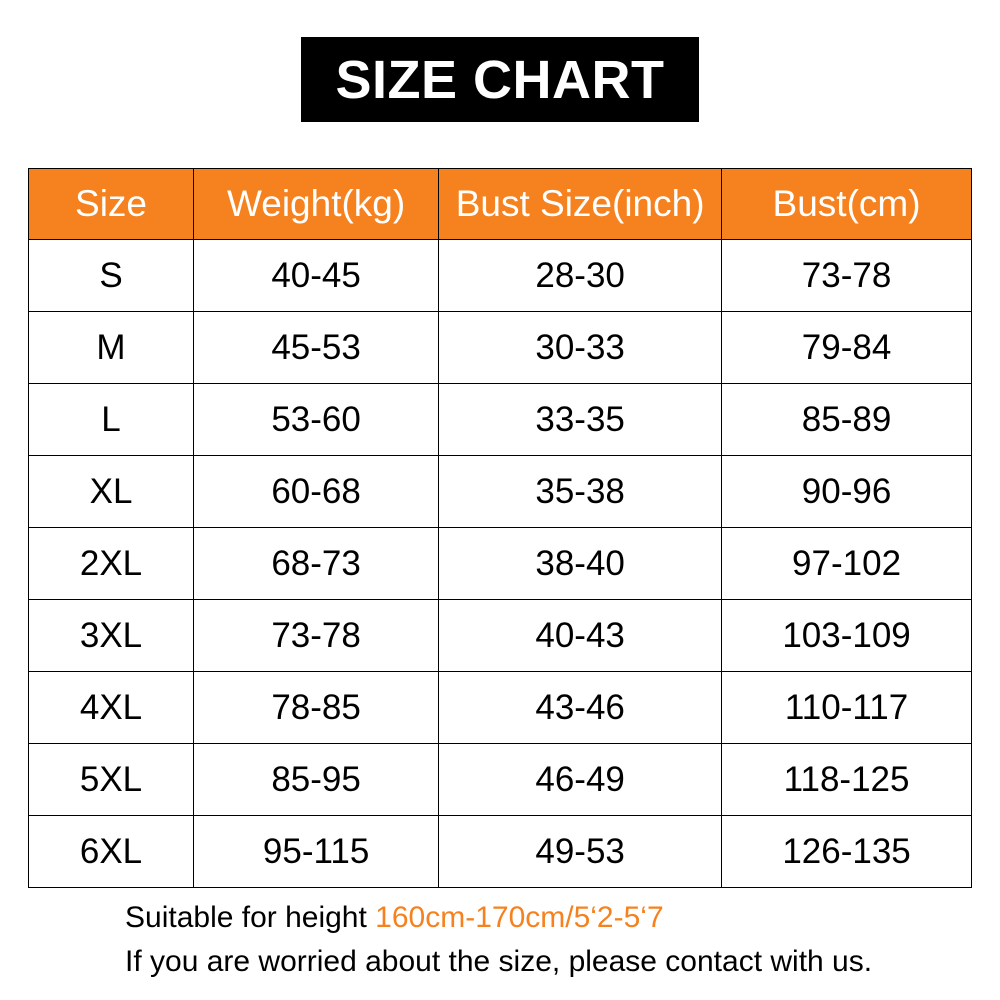 Image resolution: width=1000 pixels, height=1000 pixels. Describe the element at coordinates (111, 635) in the screenshot. I see `cell-size: 3XL` at that location.